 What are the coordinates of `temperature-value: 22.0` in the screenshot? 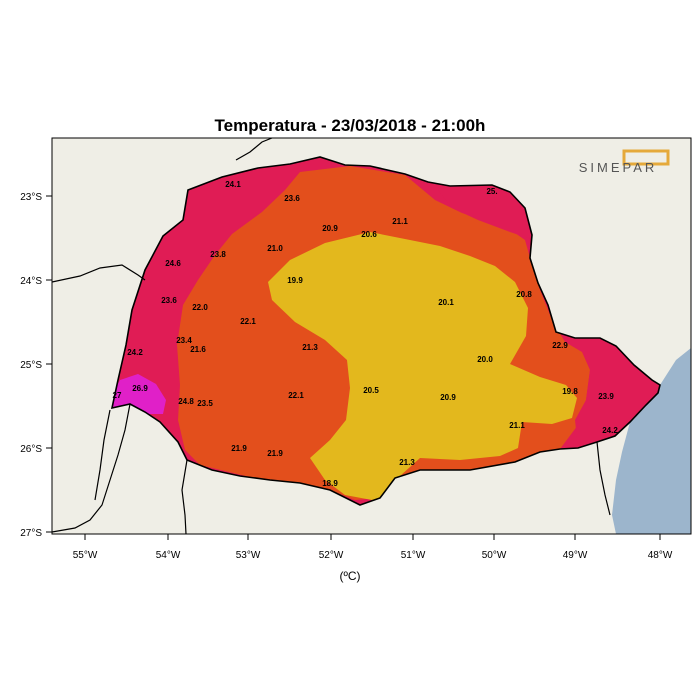 It's located at (200, 307).